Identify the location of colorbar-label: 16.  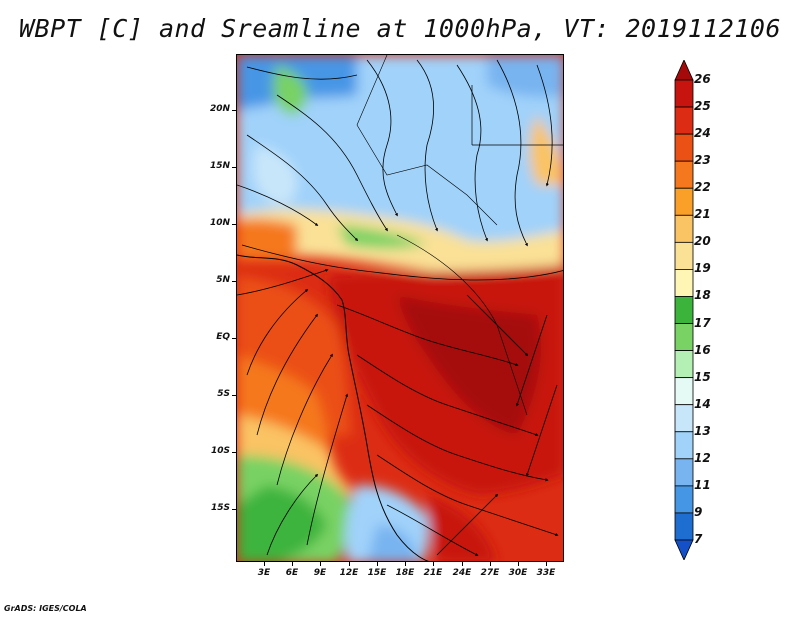
(702, 349).